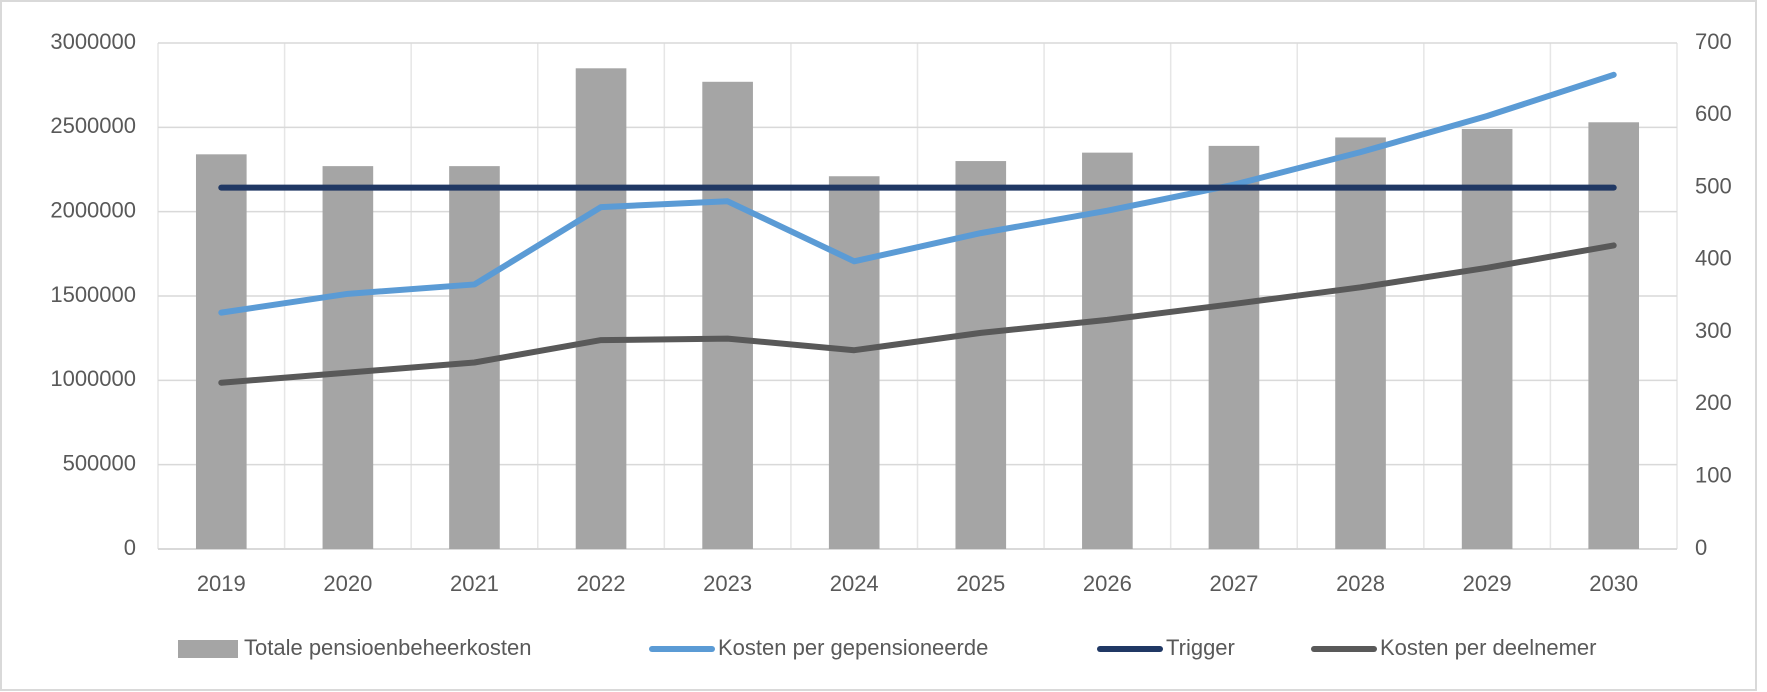 Image resolution: width=1767 pixels, height=692 pixels. Describe the element at coordinates (93, 41) in the screenshot. I see `y-tick-label: 3000000` at that location.